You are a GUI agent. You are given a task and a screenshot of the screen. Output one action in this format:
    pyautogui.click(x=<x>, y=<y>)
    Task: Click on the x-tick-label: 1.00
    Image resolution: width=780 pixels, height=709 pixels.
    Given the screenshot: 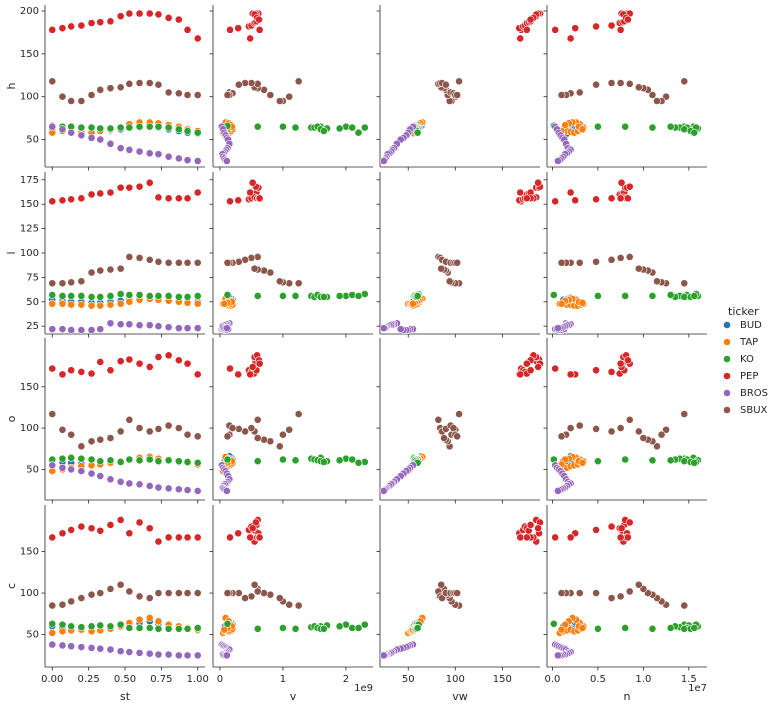 What is the action you would take?
    pyautogui.click(x=198, y=679)
    